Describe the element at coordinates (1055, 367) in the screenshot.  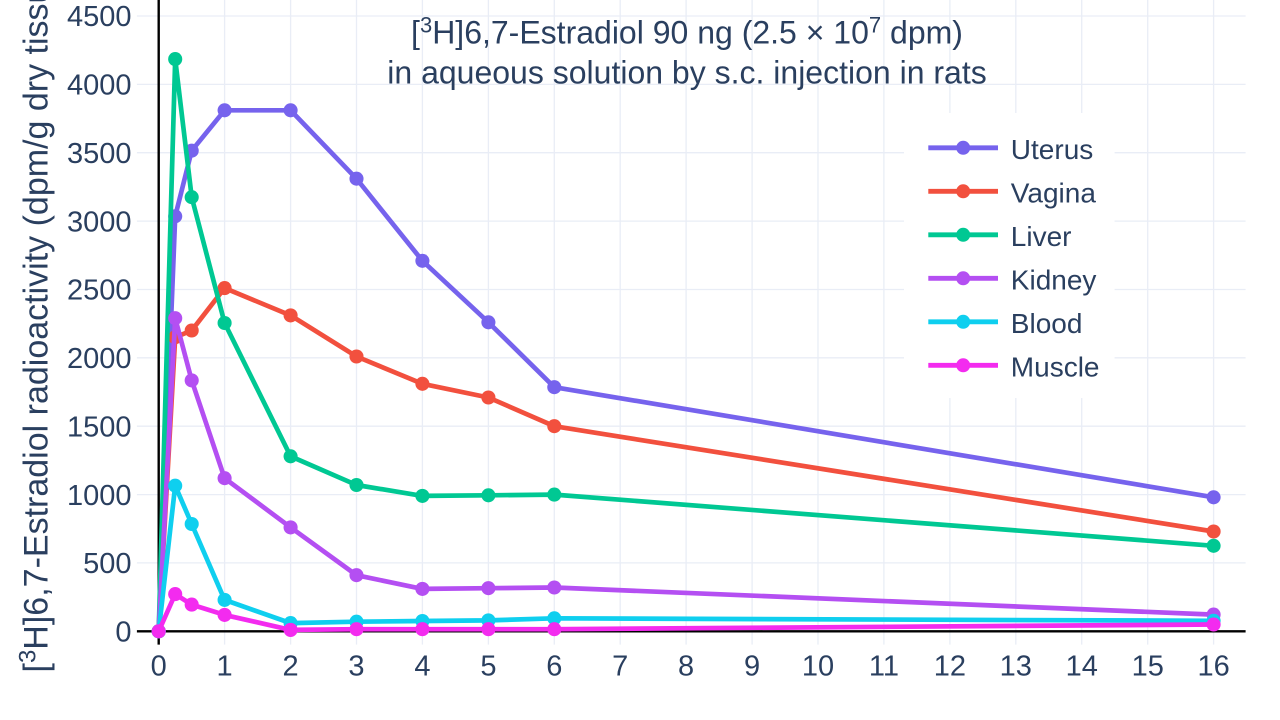
I see `svg-text: Muscle` at that location.